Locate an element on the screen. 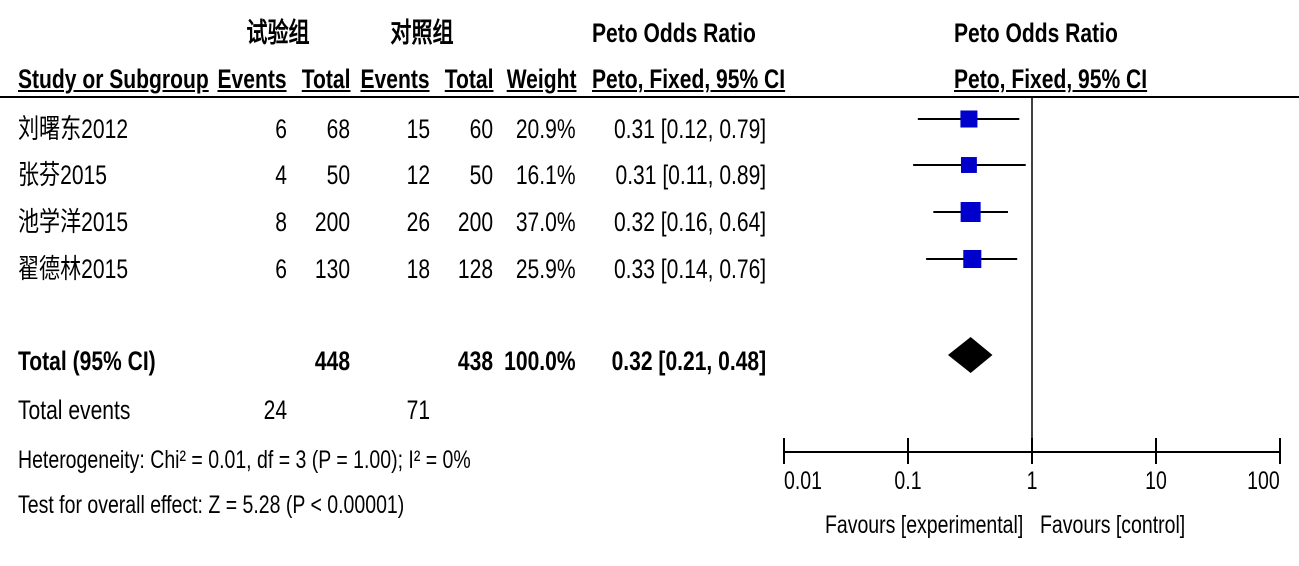 The height and width of the screenshot is (566, 1299). total-ci-text: 0.32 [0.21, 0.48] is located at coordinates (688, 361).